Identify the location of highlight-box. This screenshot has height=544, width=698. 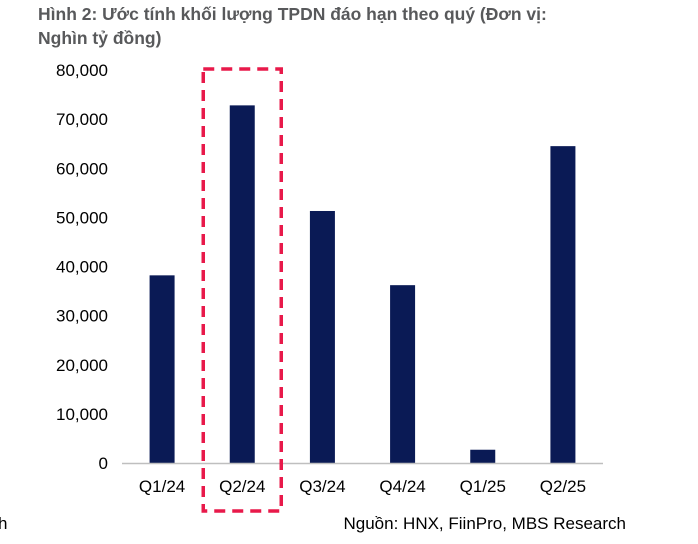
(242, 290).